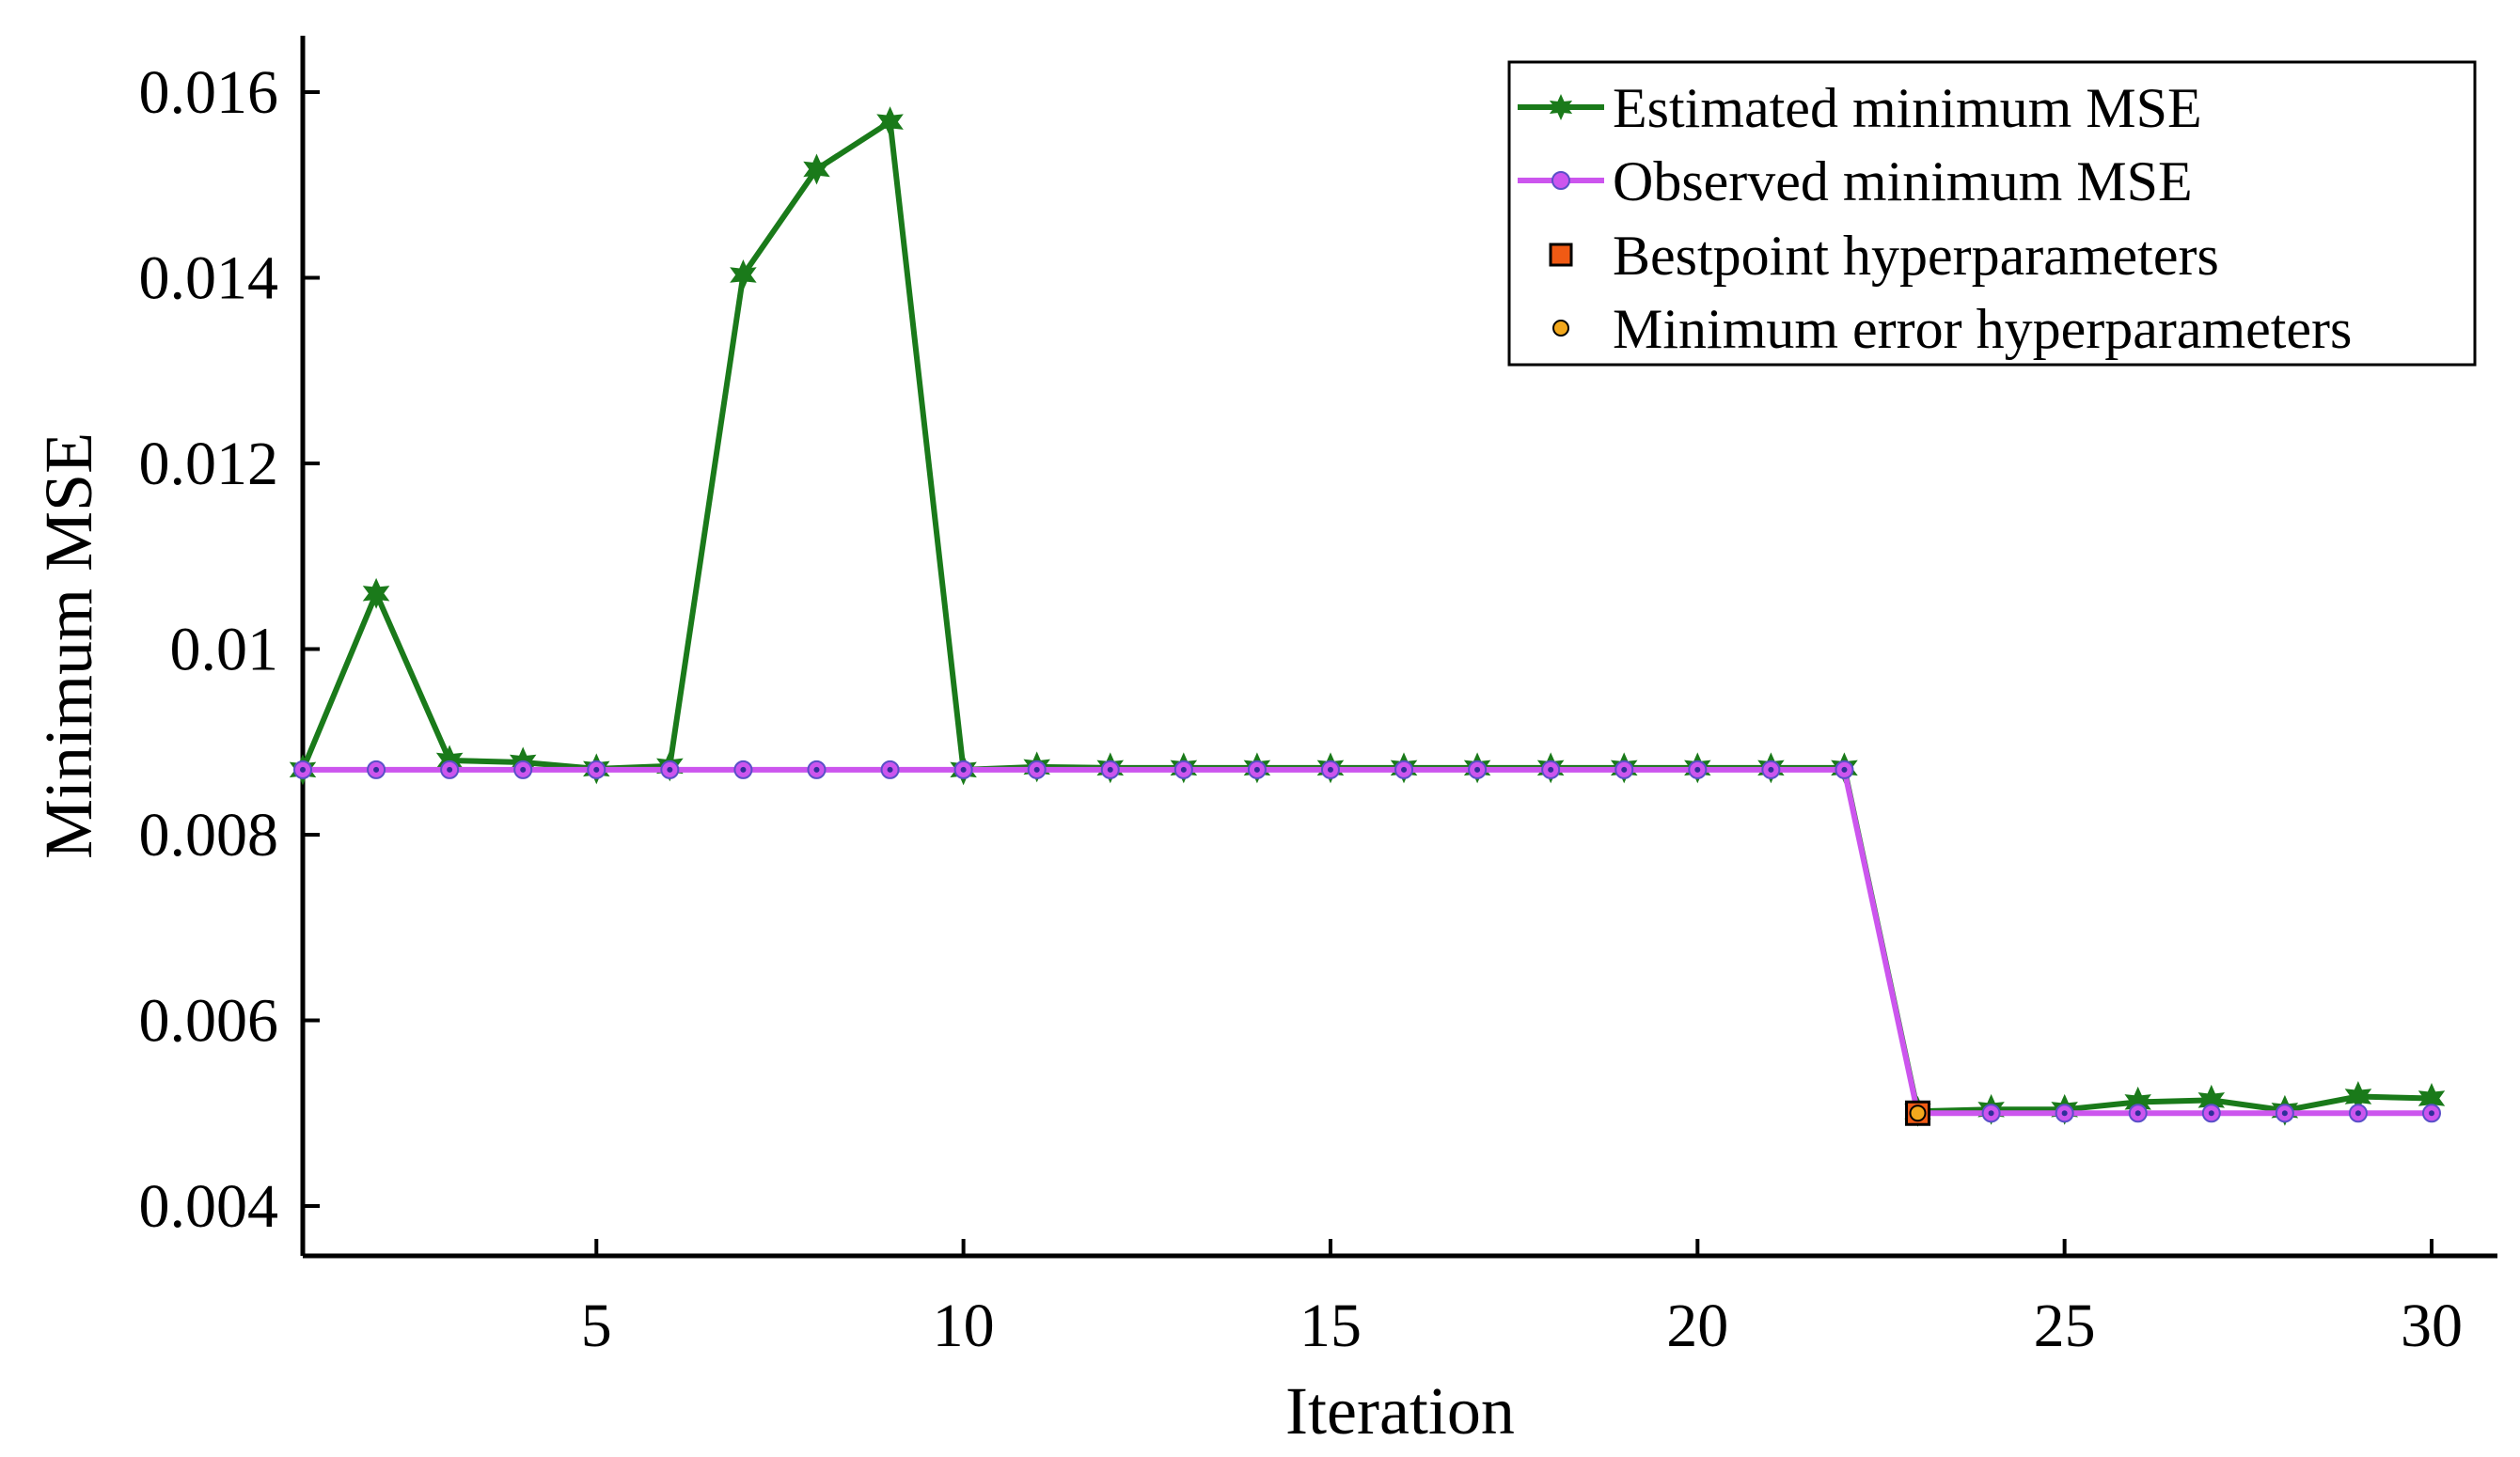 The width and height of the screenshot is (2520, 1457). What do you see at coordinates (1903, 181) in the screenshot?
I see `legend-label: Observed minimum MSE` at bounding box center [1903, 181].